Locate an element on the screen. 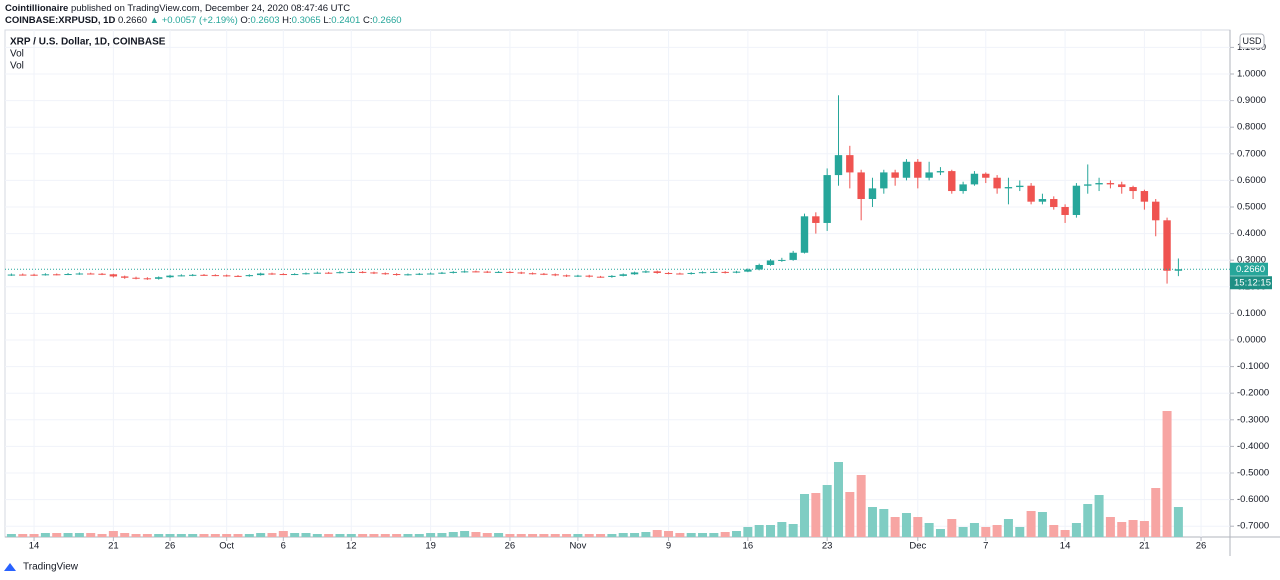  currency: USD is located at coordinates (1252, 41).